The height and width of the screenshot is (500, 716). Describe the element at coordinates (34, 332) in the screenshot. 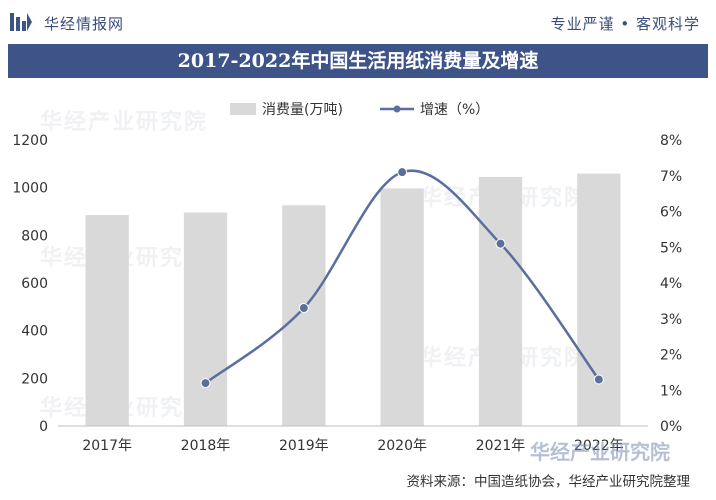

I see `y-left-tick-label: 400` at that location.